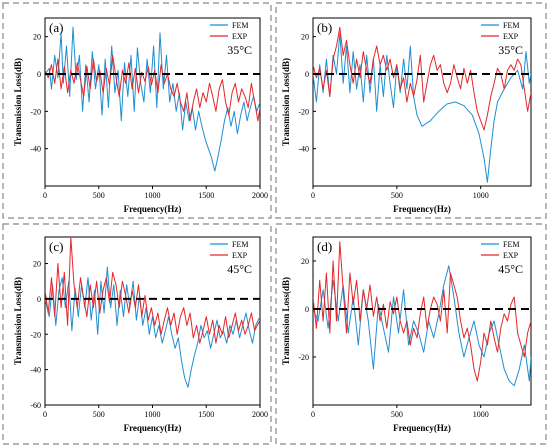  What do you see at coordinates (324, 246) in the screenshot?
I see `panel-label: (d)` at bounding box center [324, 246].